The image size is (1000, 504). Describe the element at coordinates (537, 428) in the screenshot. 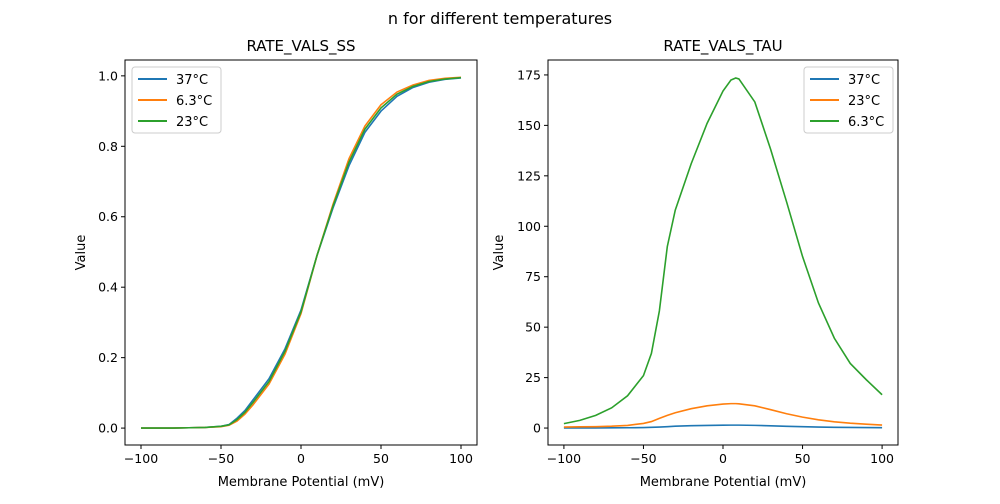

I see `y-tick-label: 0` at that location.